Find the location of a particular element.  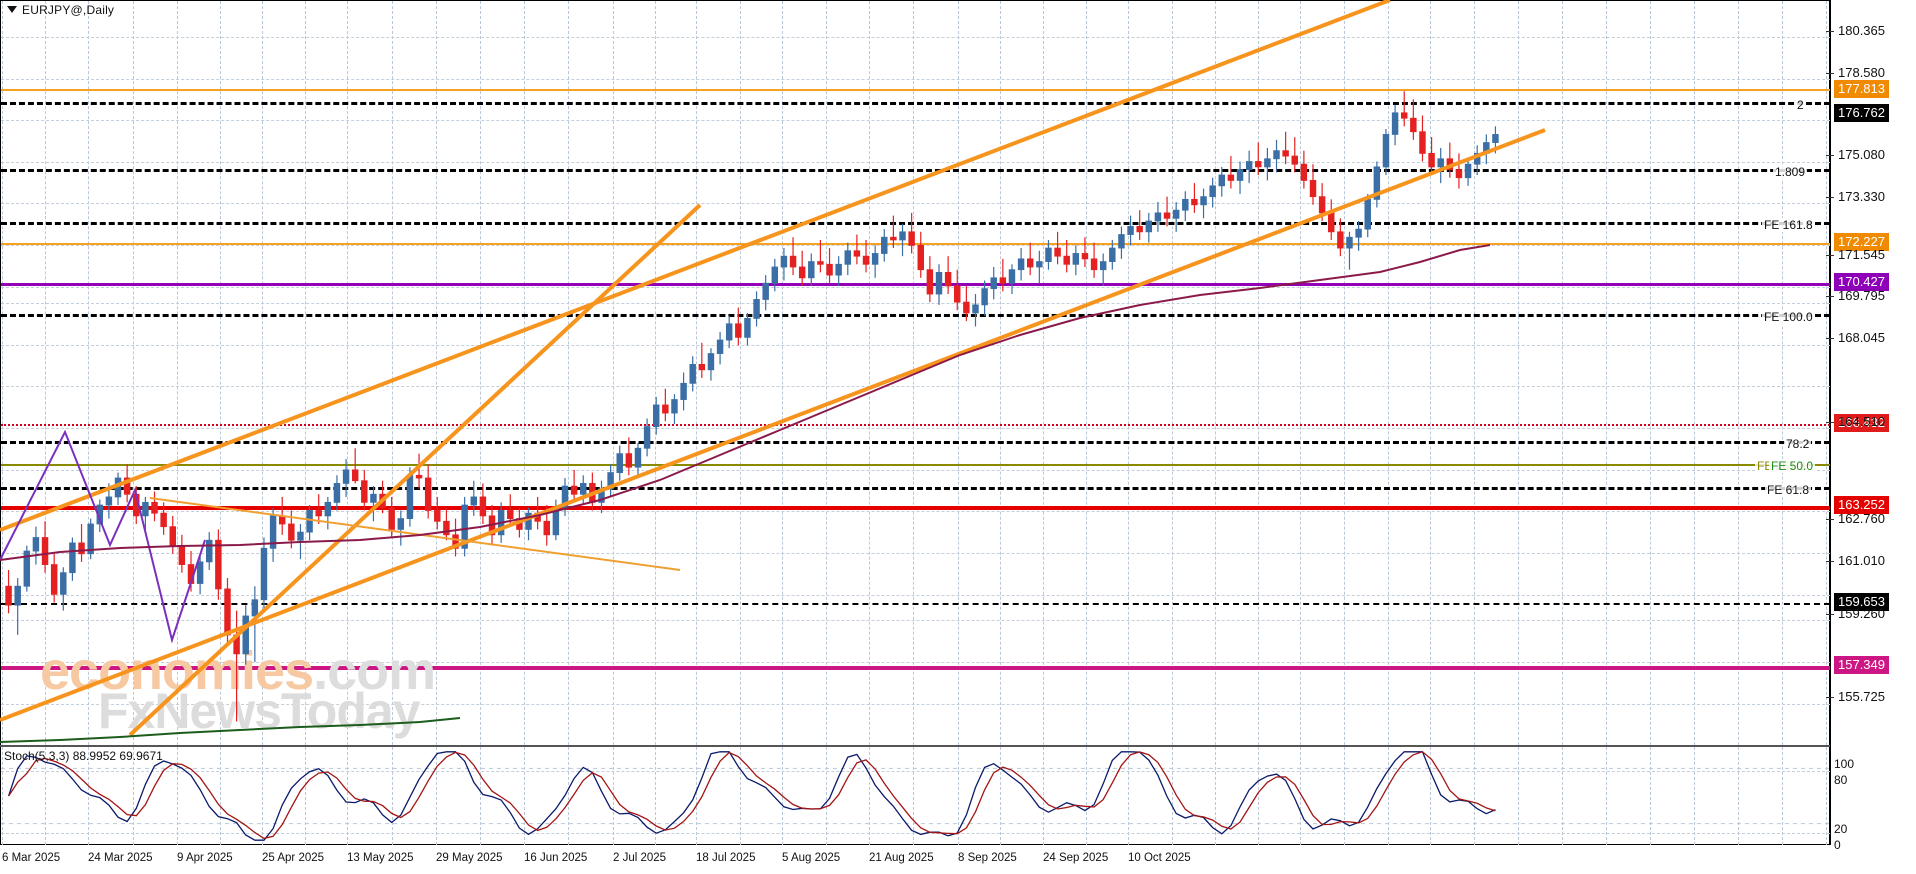

fib-fe1000-level is located at coordinates (915, 315).